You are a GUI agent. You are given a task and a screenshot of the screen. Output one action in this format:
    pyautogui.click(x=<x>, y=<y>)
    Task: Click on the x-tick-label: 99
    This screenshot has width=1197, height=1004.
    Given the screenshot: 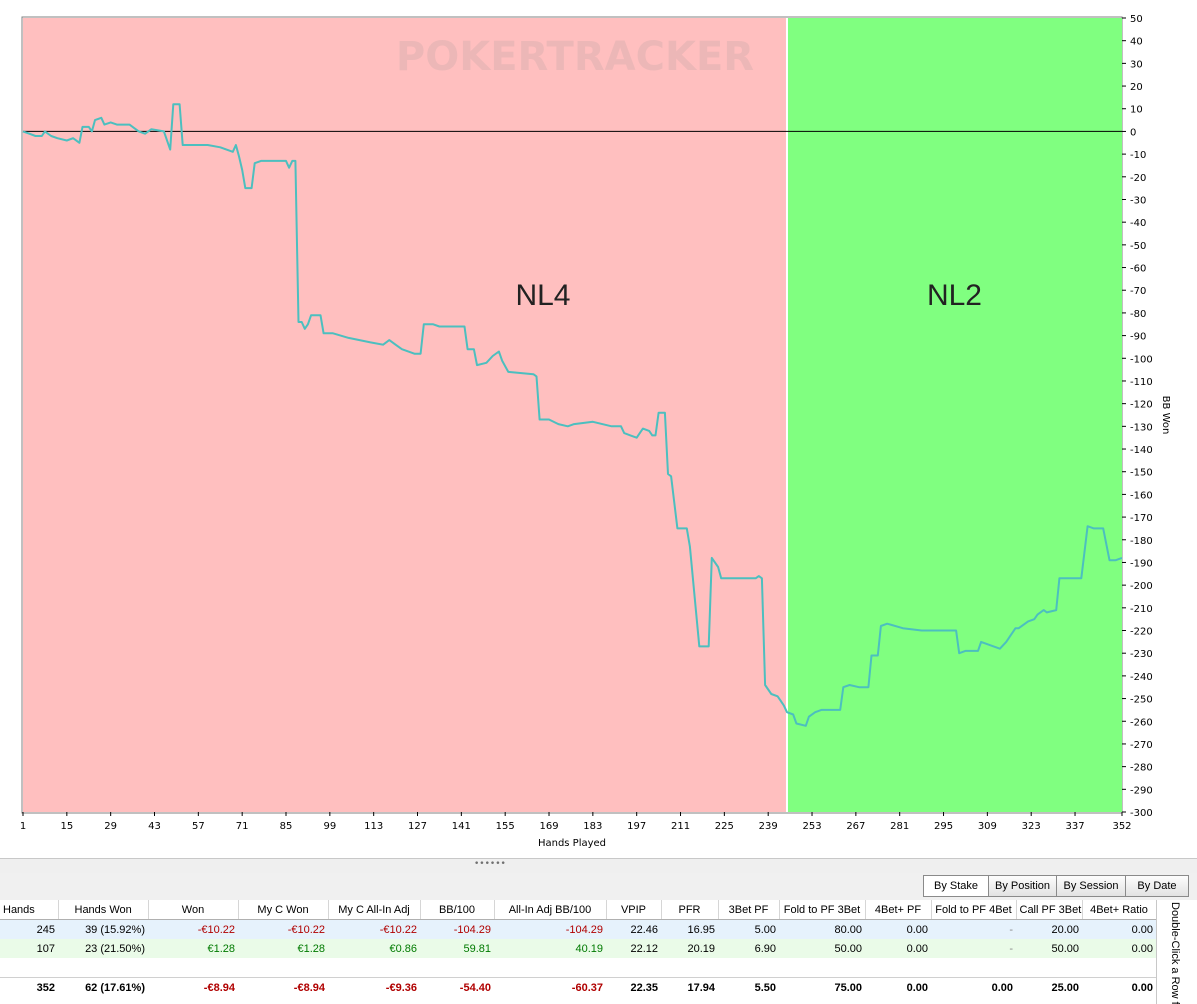 What is the action you would take?
    pyautogui.click(x=329, y=826)
    